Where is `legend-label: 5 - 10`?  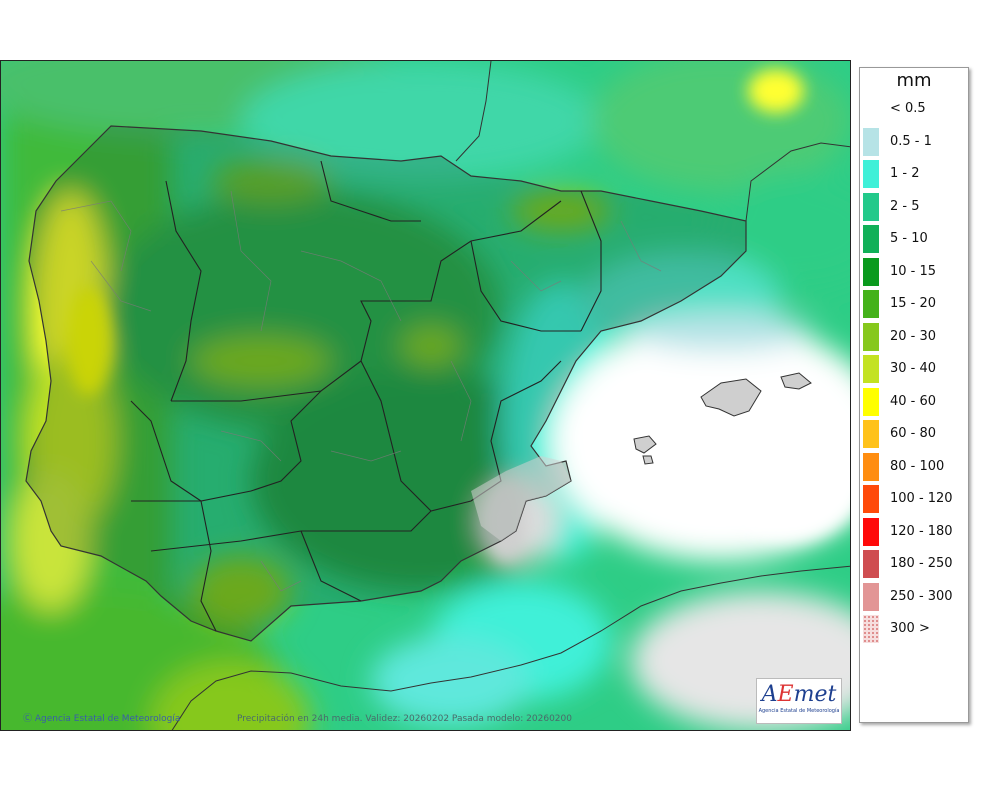
legend-label: 5 - 10 is located at coordinates (909, 238).